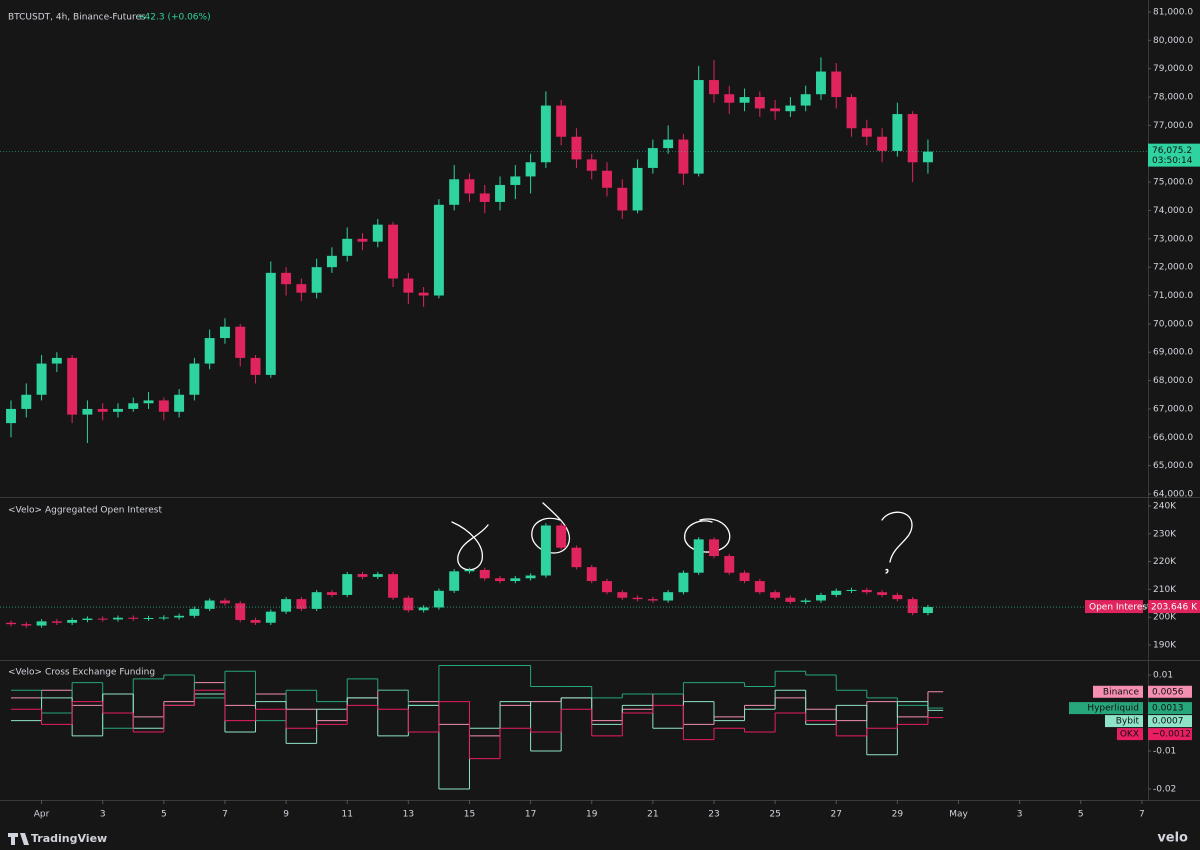 The width and height of the screenshot is (1200, 850). I want to click on y-tick-label: 190K, so click(1165, 645).